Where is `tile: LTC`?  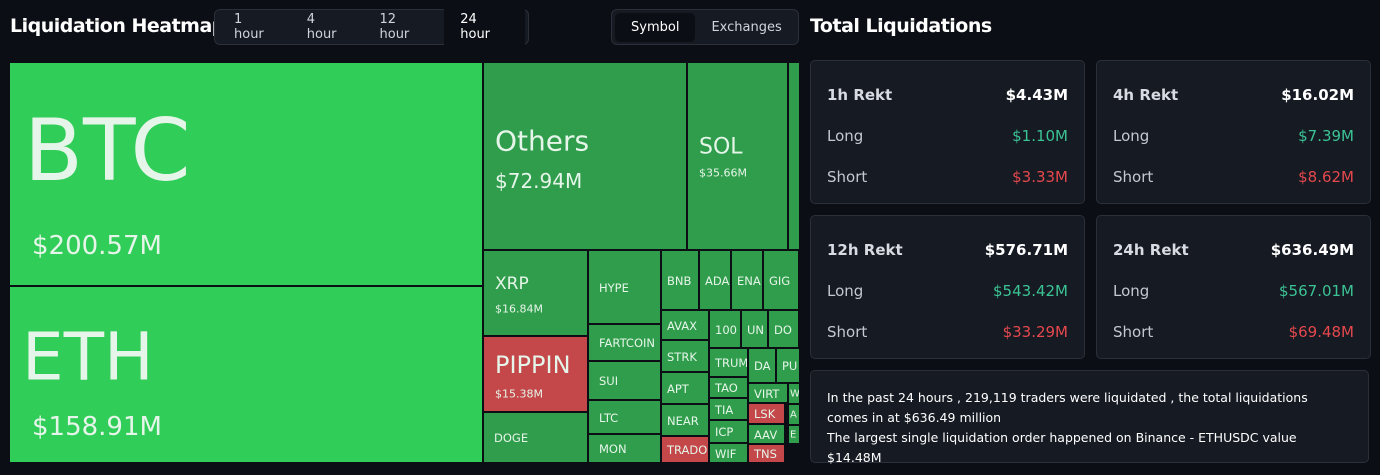
tile: LTC is located at coordinates (624, 417).